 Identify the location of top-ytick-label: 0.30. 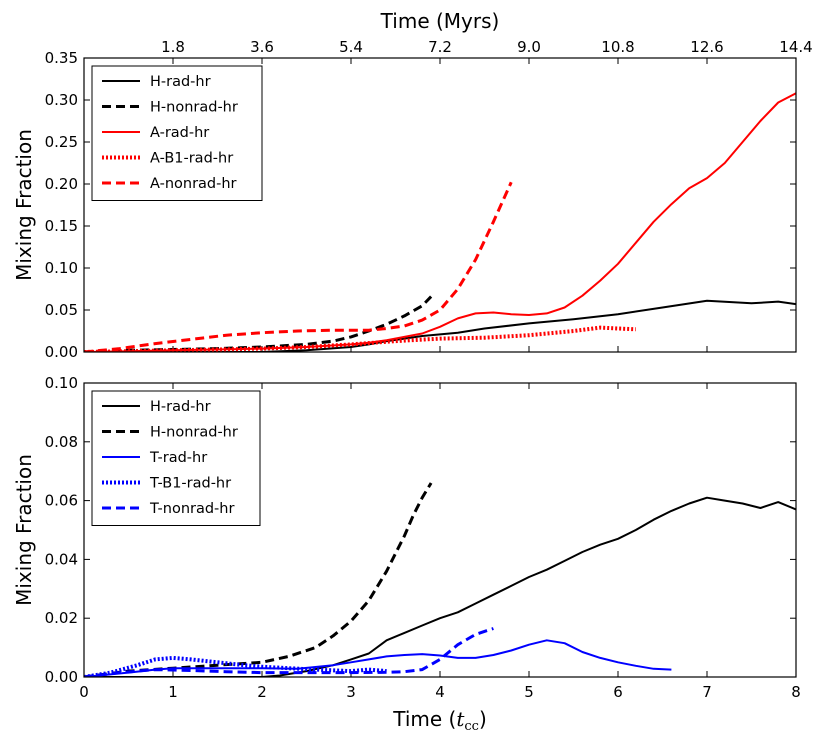
(61, 100).